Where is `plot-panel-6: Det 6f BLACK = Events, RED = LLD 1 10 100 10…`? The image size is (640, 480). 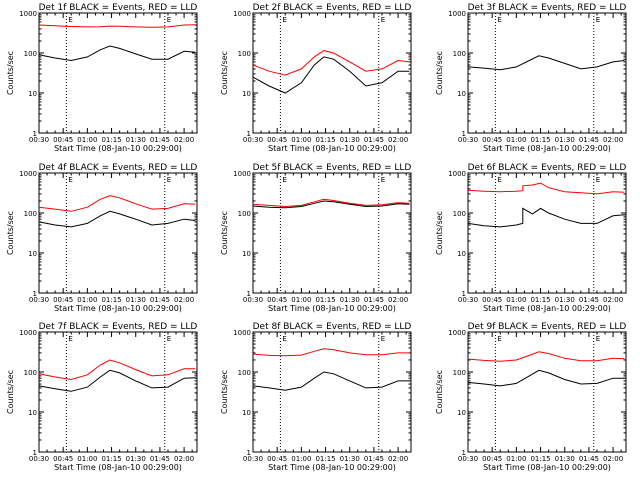 plot-panel-6: Det 6f BLACK = Events, RED = LLD 1 10 100 10… is located at coordinates (531, 238).